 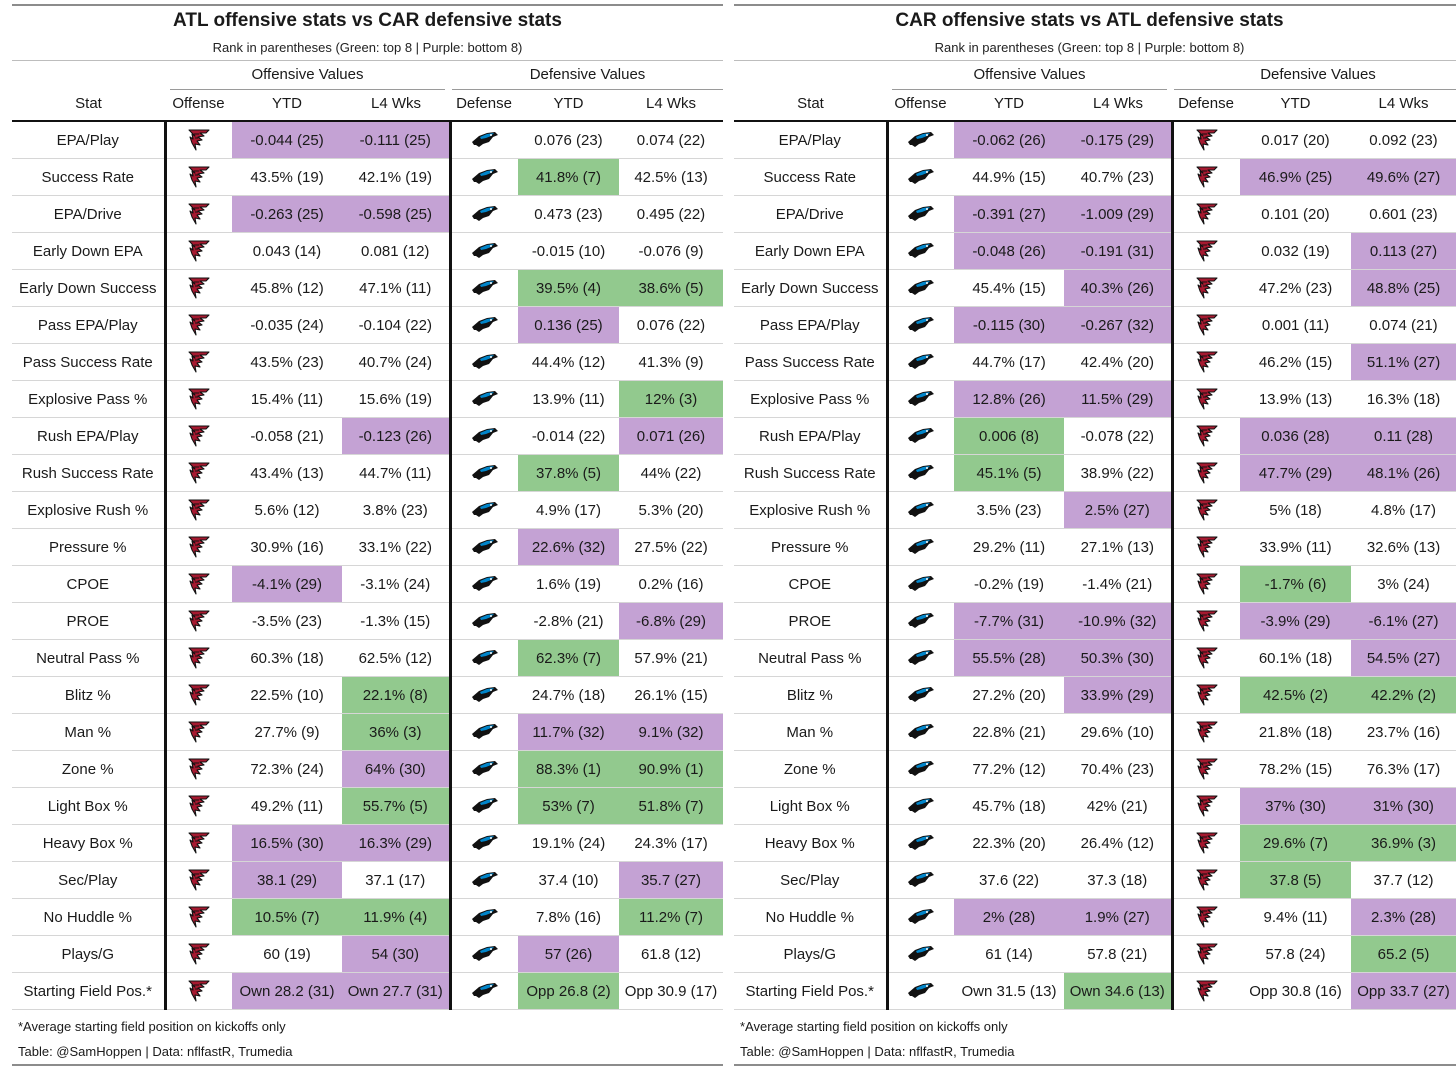 I want to click on off-l4-cell: 33.9% (29), so click(x=1118, y=695).